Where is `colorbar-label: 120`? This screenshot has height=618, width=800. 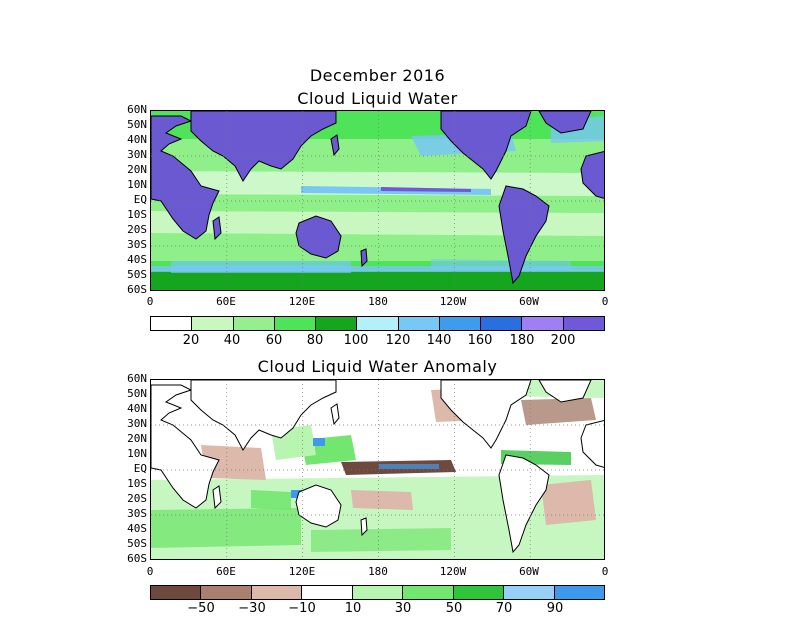 colorbar-label: 120 is located at coordinates (398, 340).